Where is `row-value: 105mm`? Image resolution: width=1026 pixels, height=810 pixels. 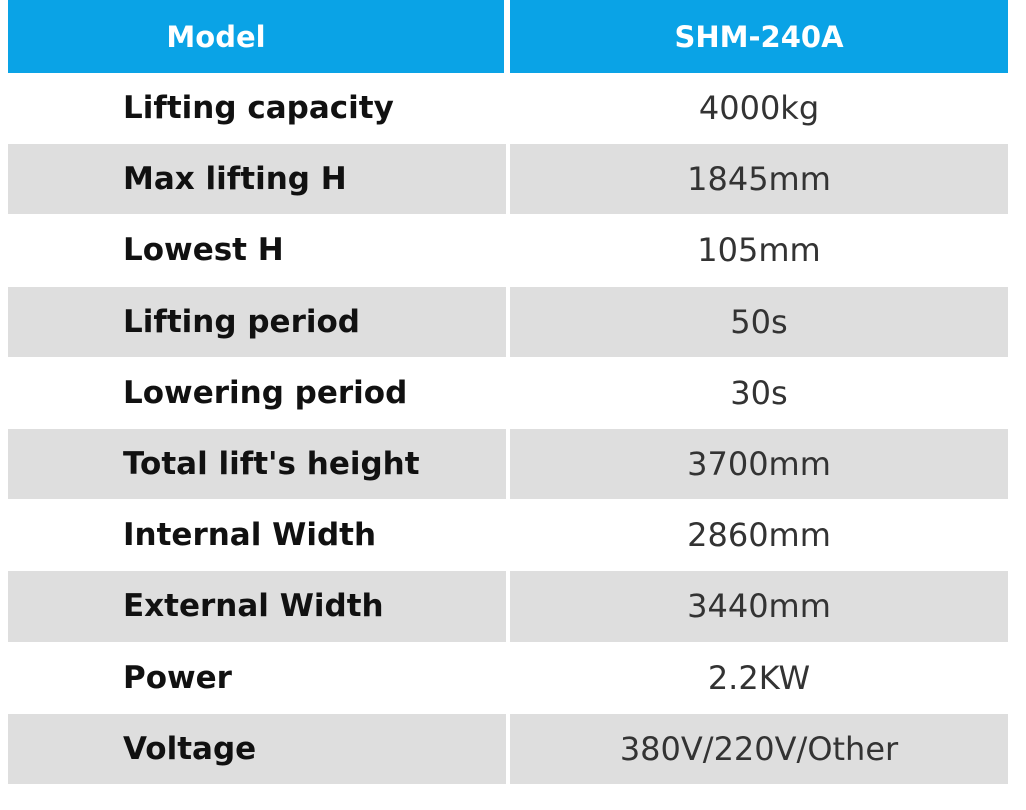
row-value: 105mm is located at coordinates (759, 250).